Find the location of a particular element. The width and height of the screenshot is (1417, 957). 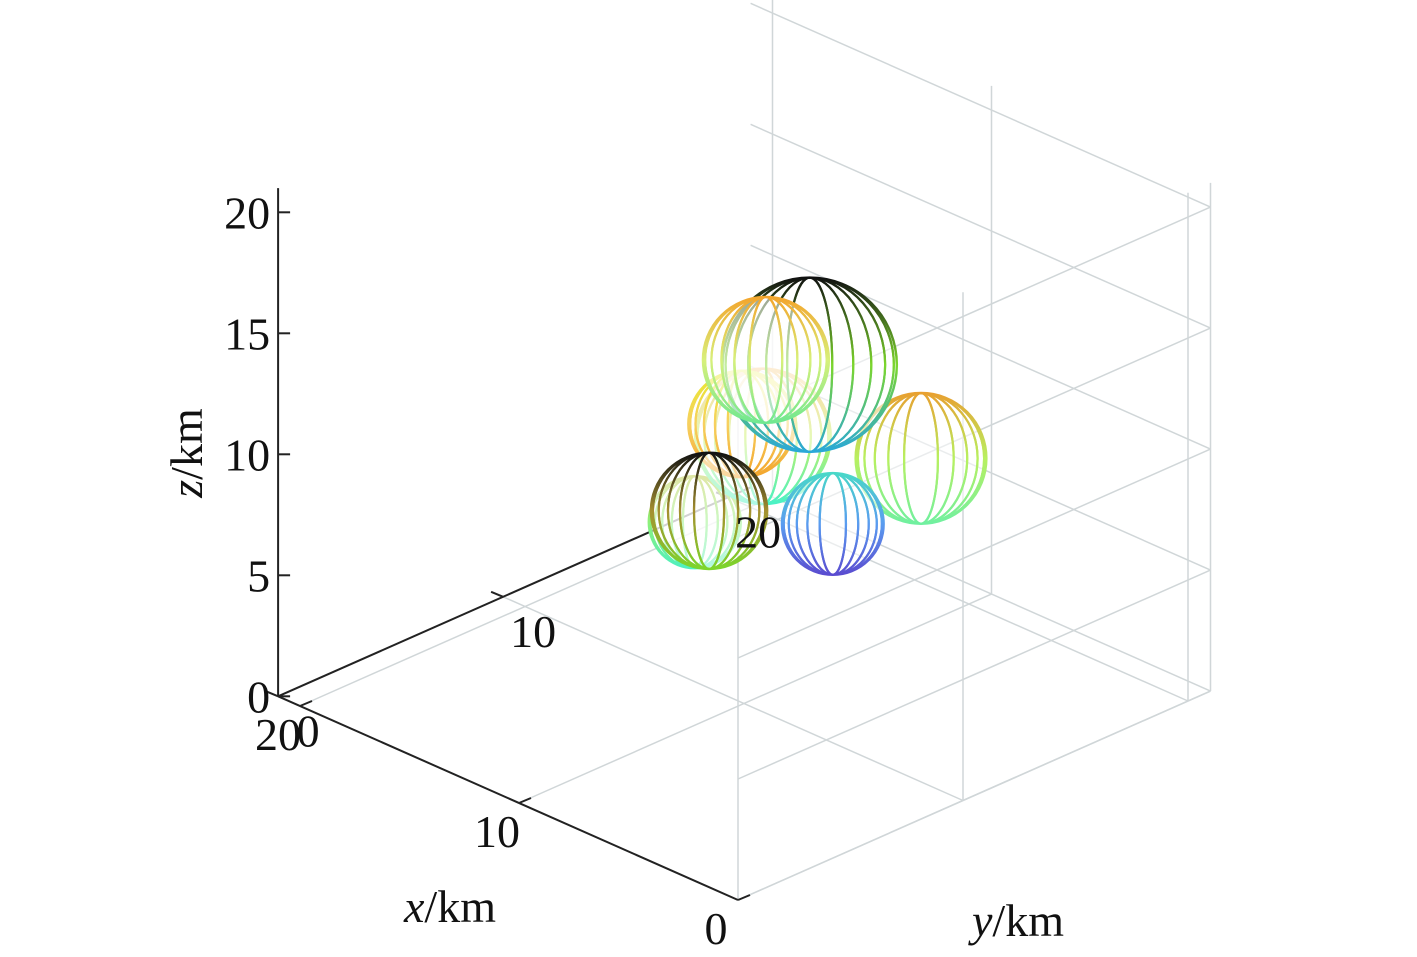

x-axis-label: x/km is located at coordinates (449, 906).